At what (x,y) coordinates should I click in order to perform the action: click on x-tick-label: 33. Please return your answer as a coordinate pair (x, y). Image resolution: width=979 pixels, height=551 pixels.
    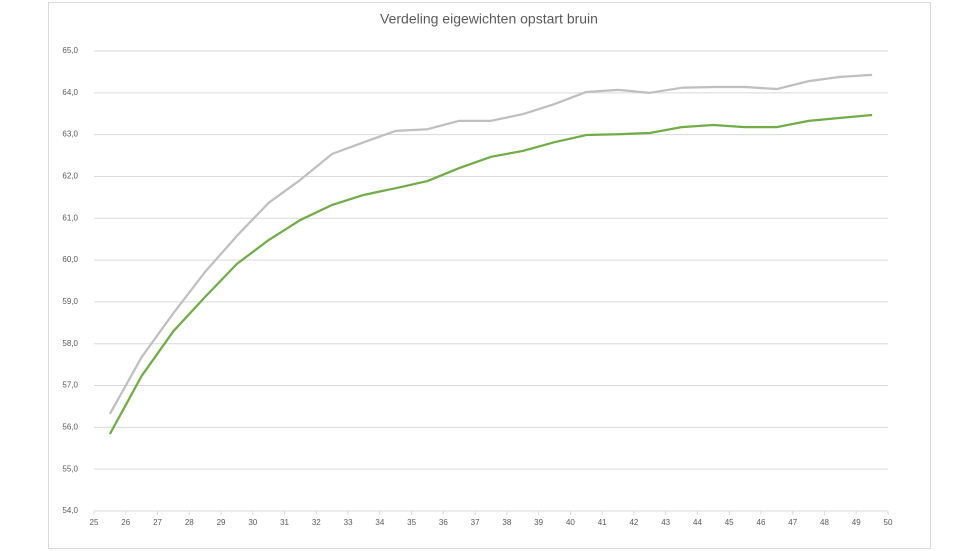
    Looking at the image, I should click on (348, 522).